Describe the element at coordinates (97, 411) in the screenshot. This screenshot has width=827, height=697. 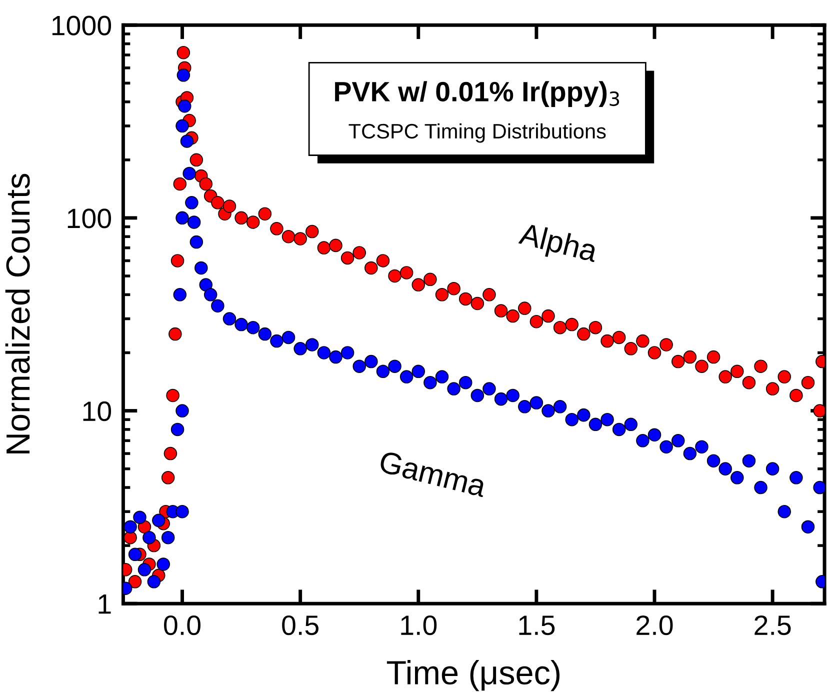
I see `y-tick-label: 10` at that location.